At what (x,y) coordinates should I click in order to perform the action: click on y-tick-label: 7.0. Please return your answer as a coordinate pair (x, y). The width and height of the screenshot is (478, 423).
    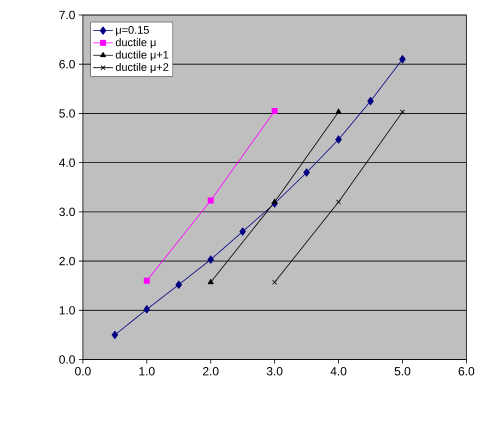
    Looking at the image, I should click on (67, 14).